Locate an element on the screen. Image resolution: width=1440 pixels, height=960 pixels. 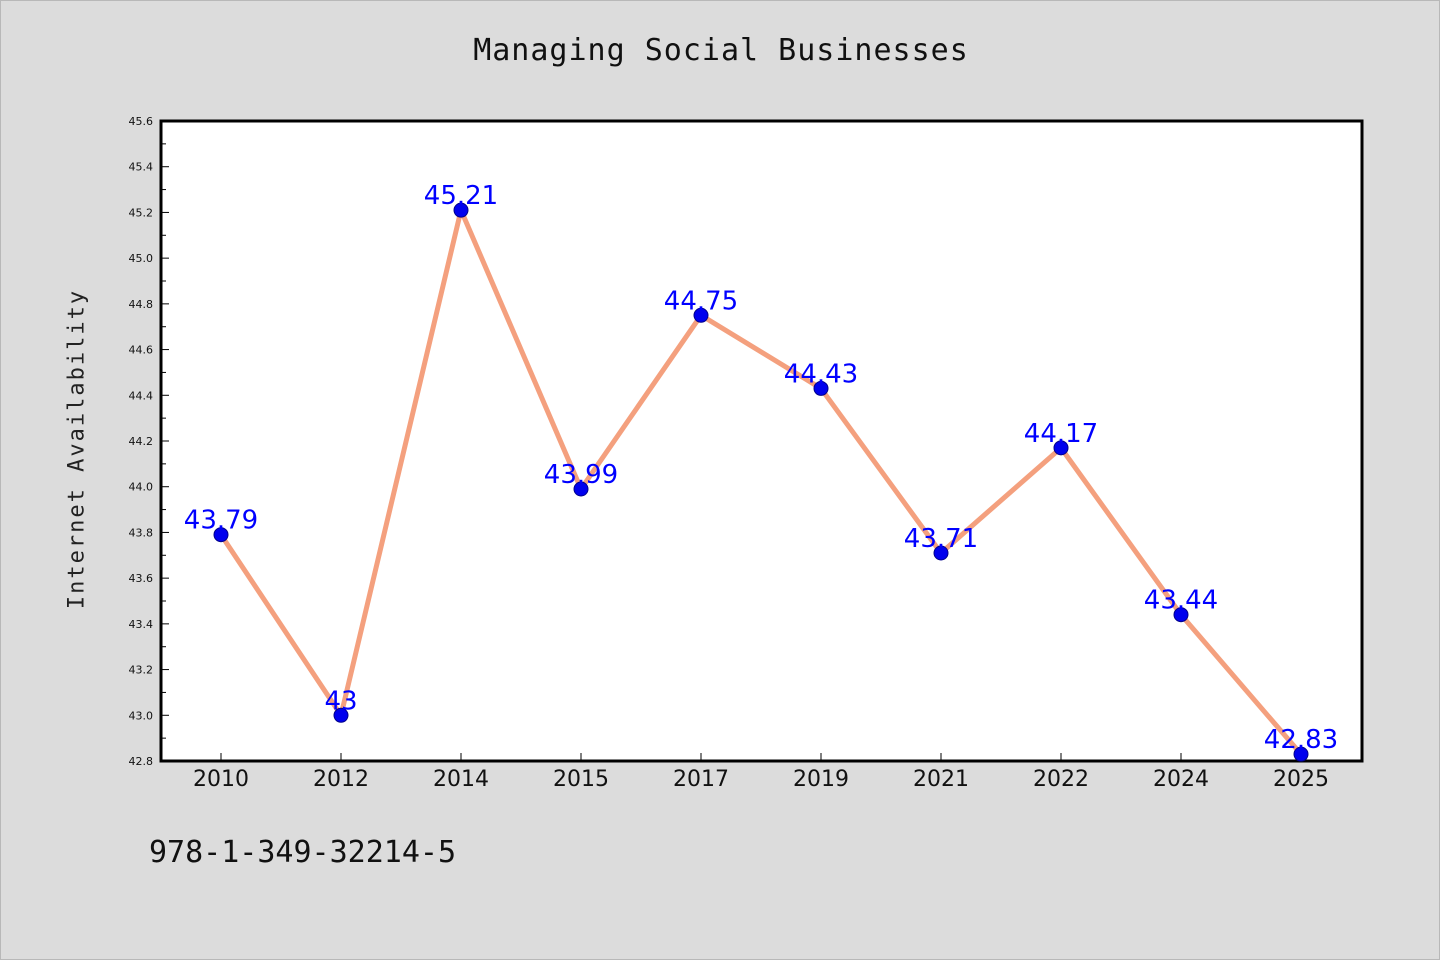
y-tick-label: 45.4 is located at coordinates (141, 167).